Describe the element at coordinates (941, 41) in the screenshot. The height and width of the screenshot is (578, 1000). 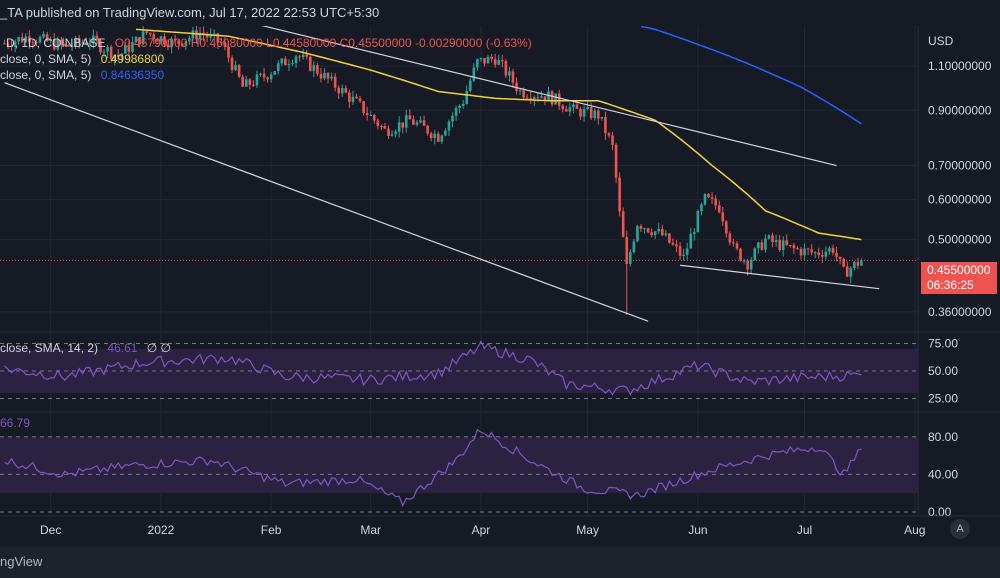
I see `currency-label: USD` at that location.